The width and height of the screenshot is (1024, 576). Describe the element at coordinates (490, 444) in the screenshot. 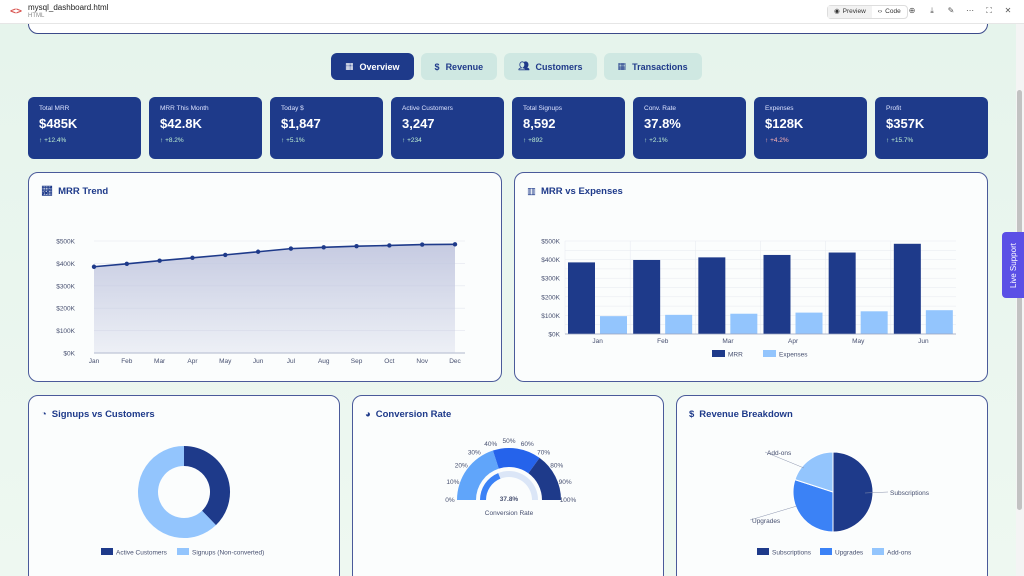

I see `gauge-tick-label: 40%` at that location.